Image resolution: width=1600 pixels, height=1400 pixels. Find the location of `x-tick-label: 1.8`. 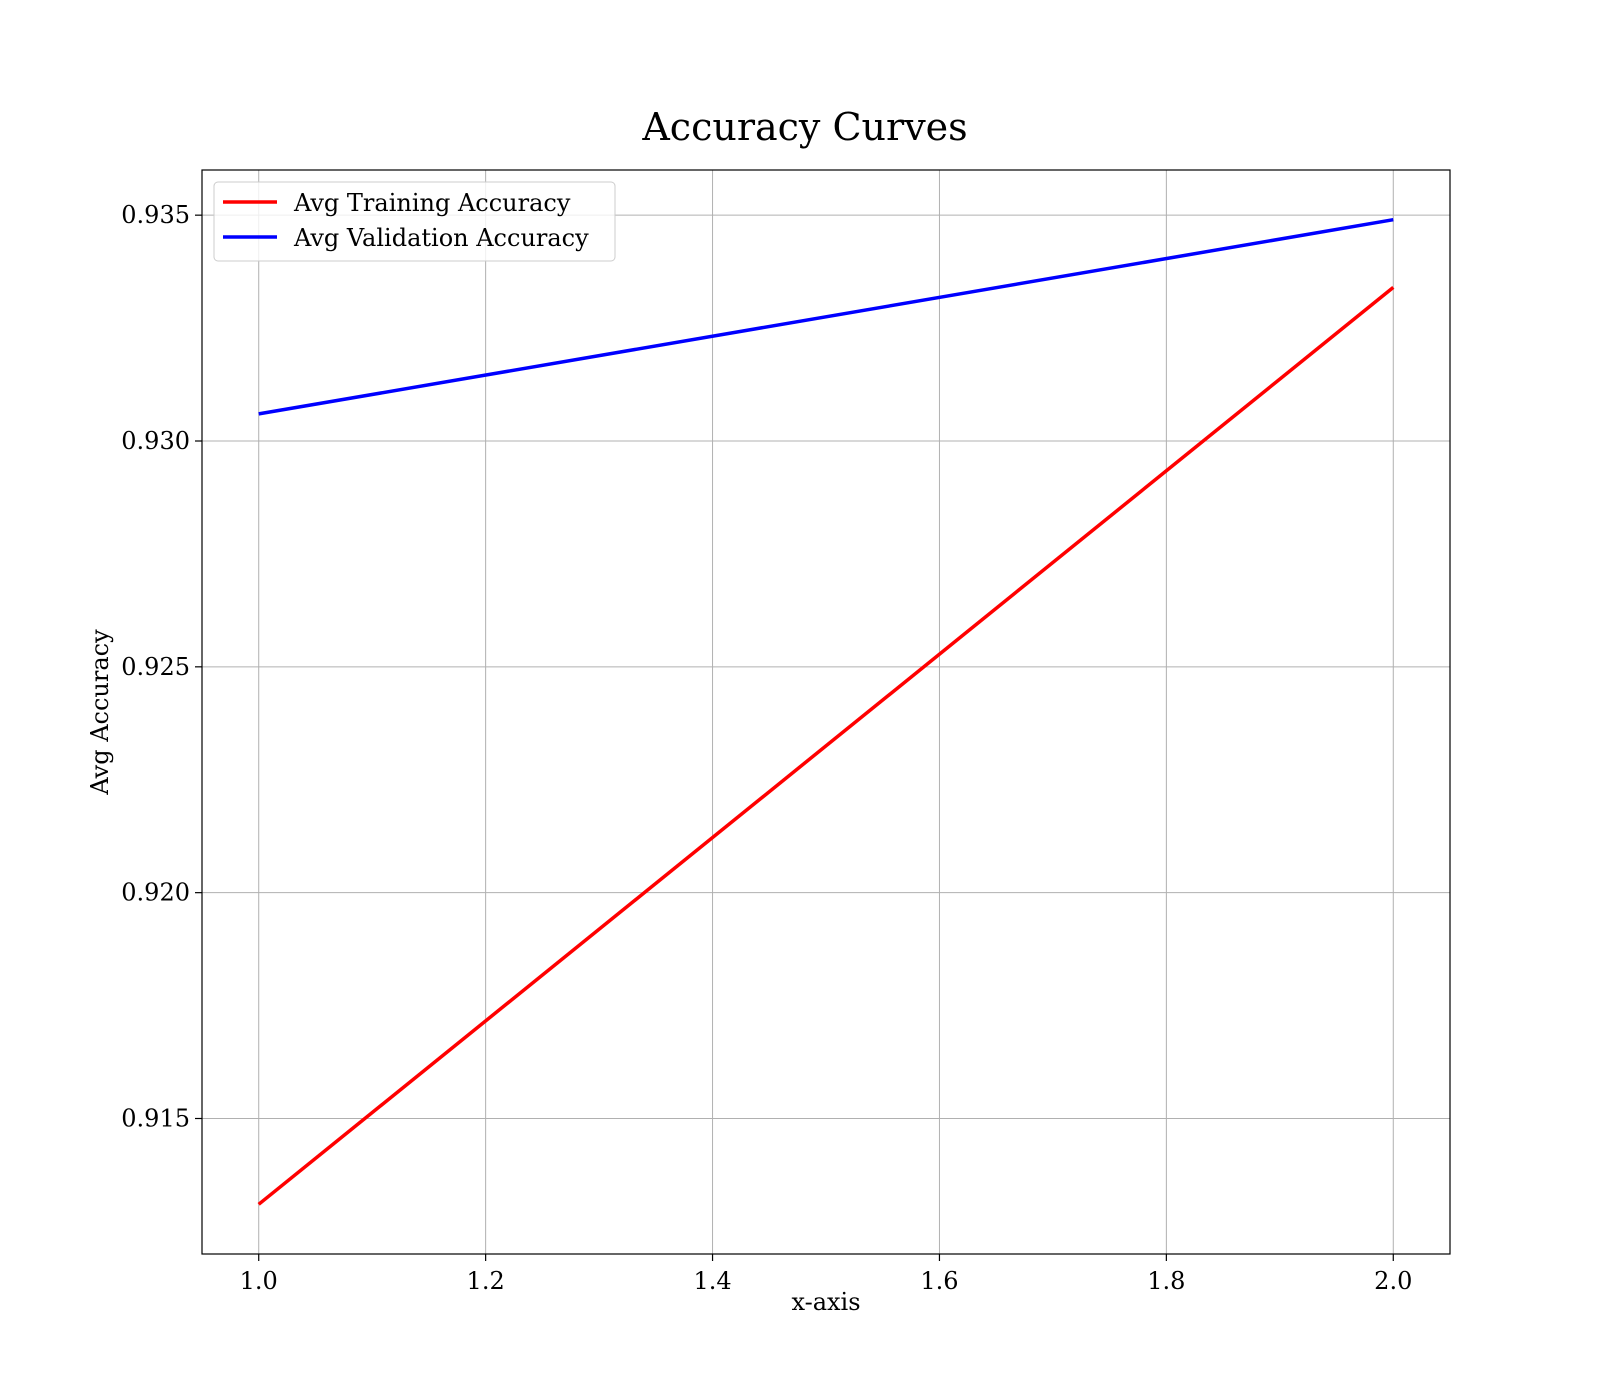

x-tick-label: 1.8 is located at coordinates (1166, 1281).